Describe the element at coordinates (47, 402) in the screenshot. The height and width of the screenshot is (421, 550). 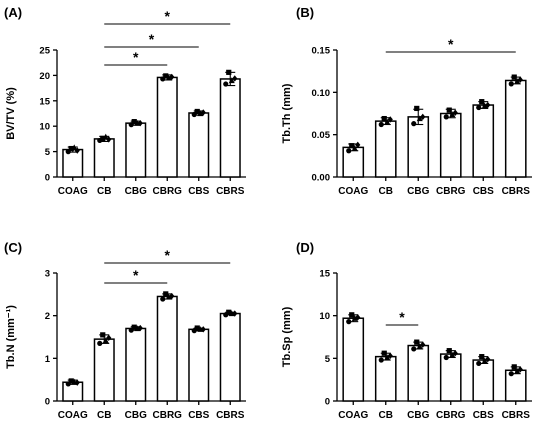
I see `y-tick-label: 0` at that location.